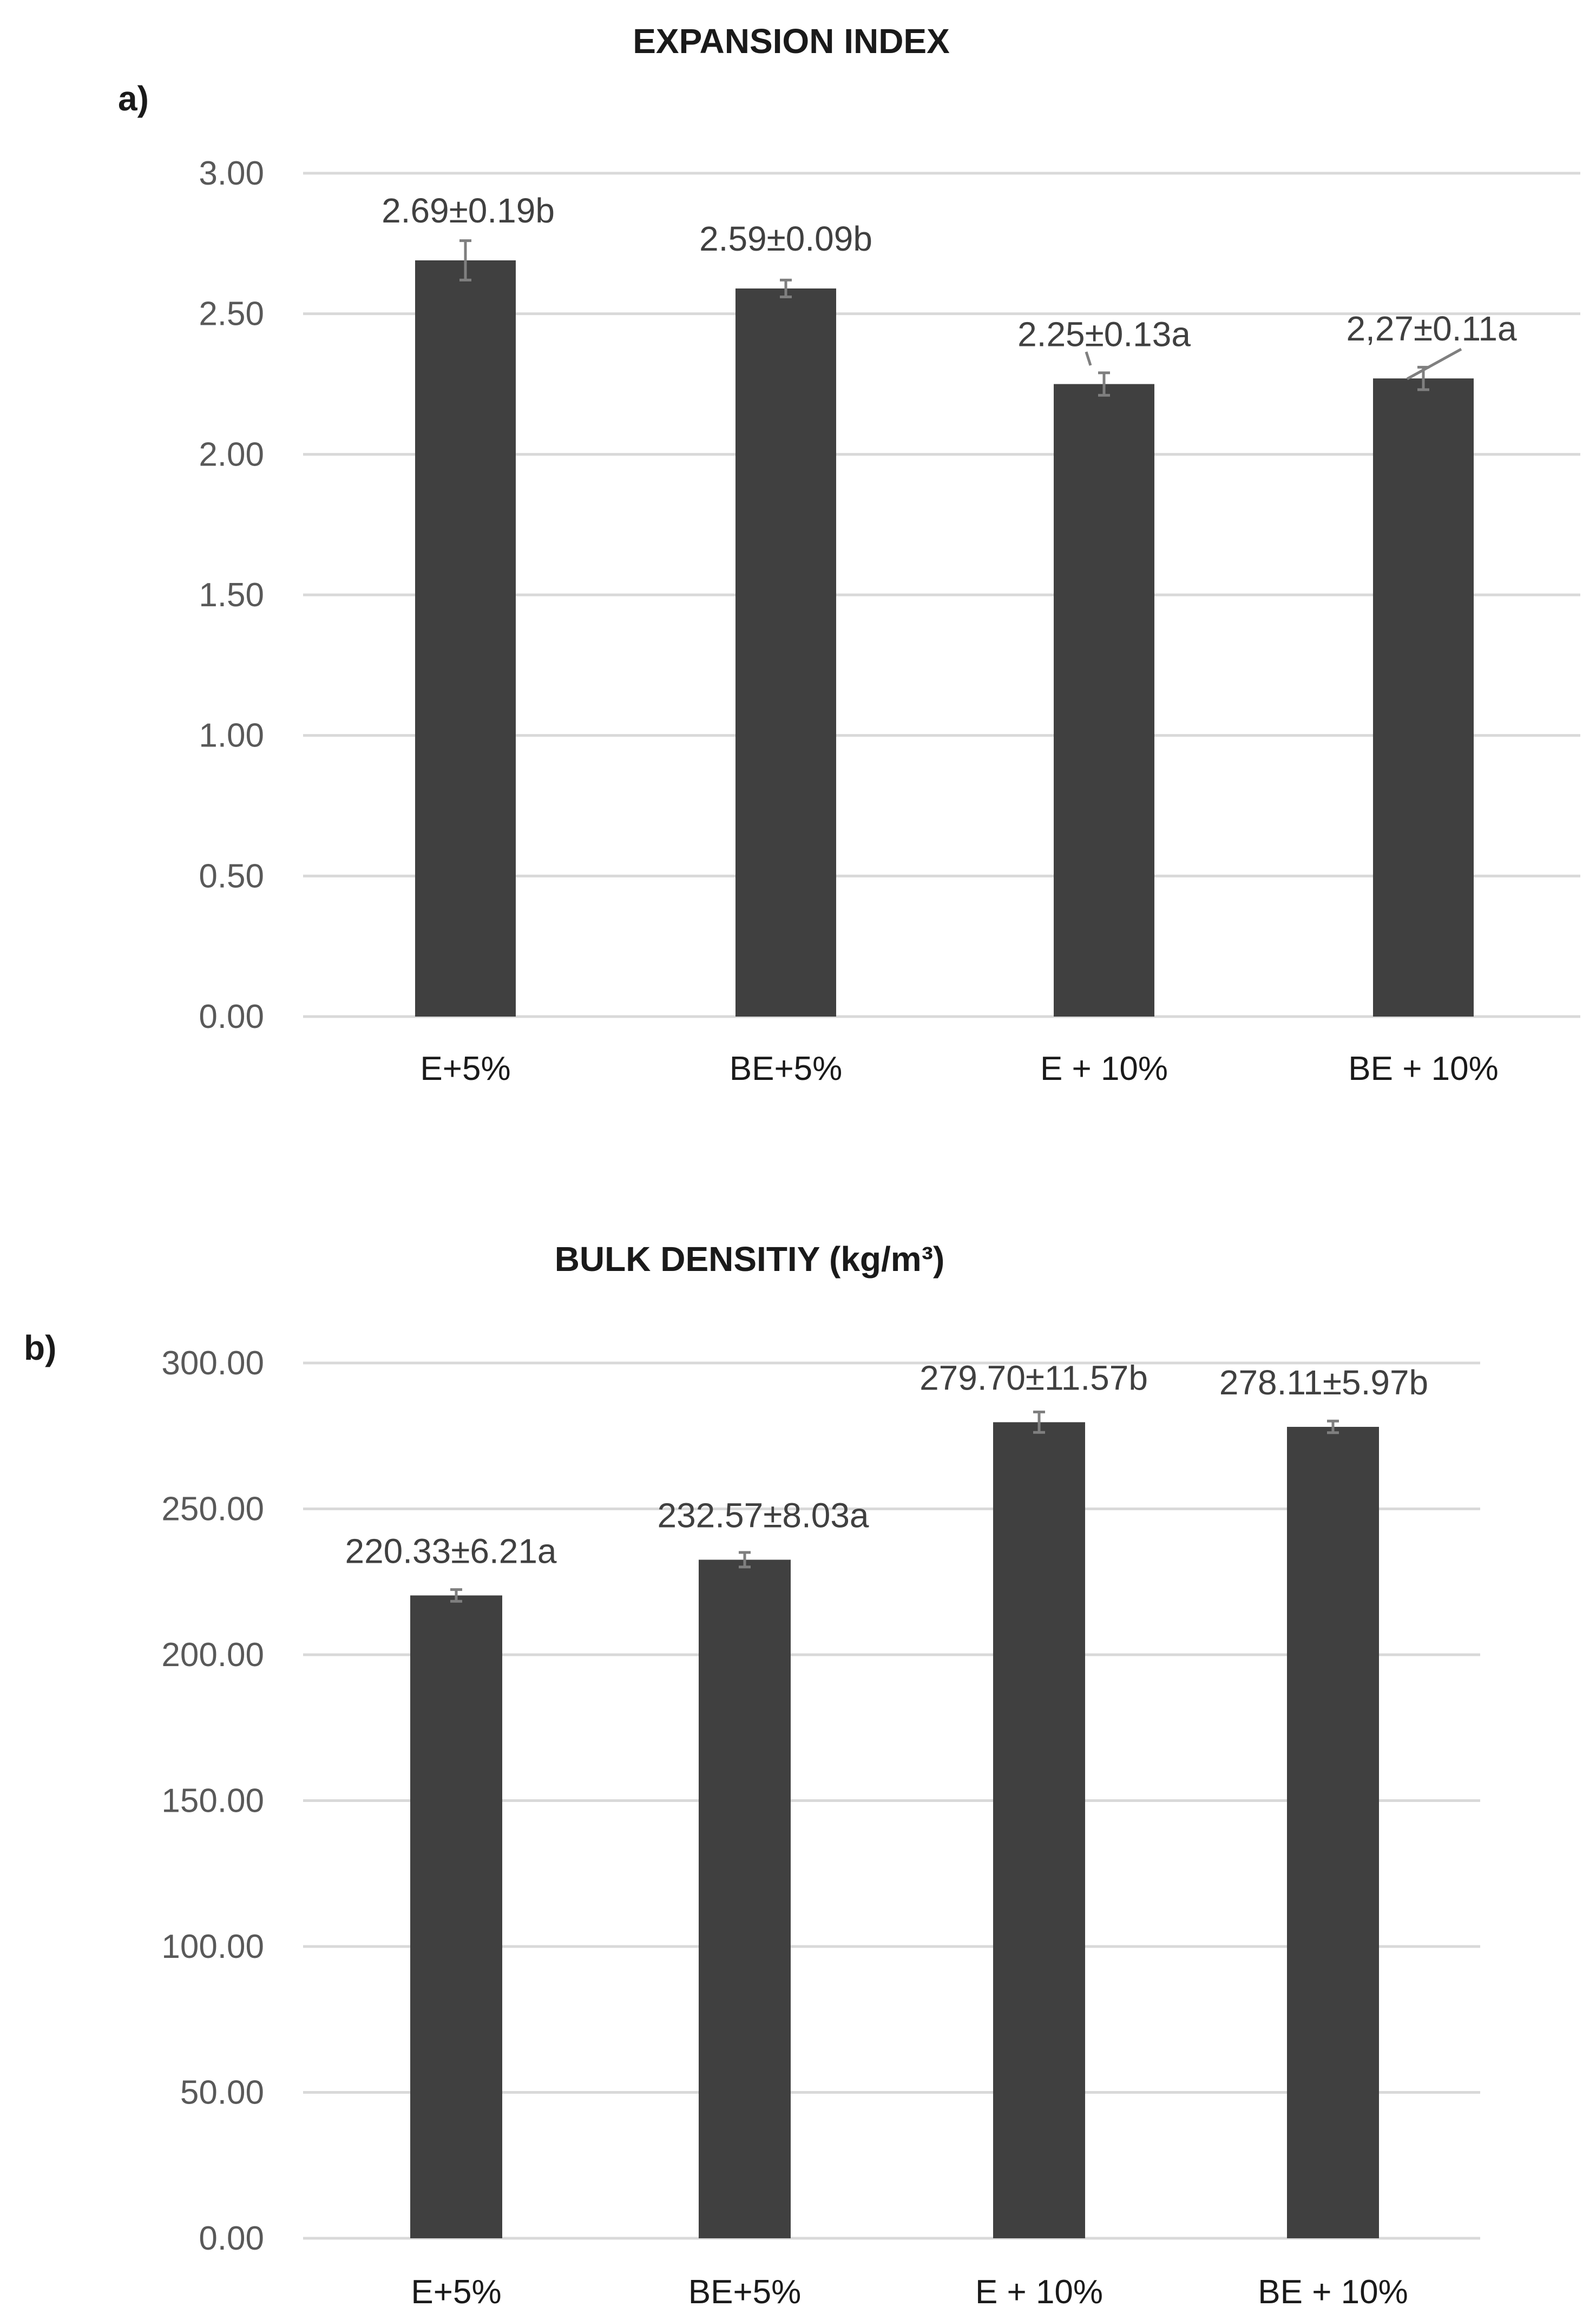 The width and height of the screenshot is (1596, 2320). What do you see at coordinates (231, 736) in the screenshot?
I see `y-tick-label: 1.00` at bounding box center [231, 736].